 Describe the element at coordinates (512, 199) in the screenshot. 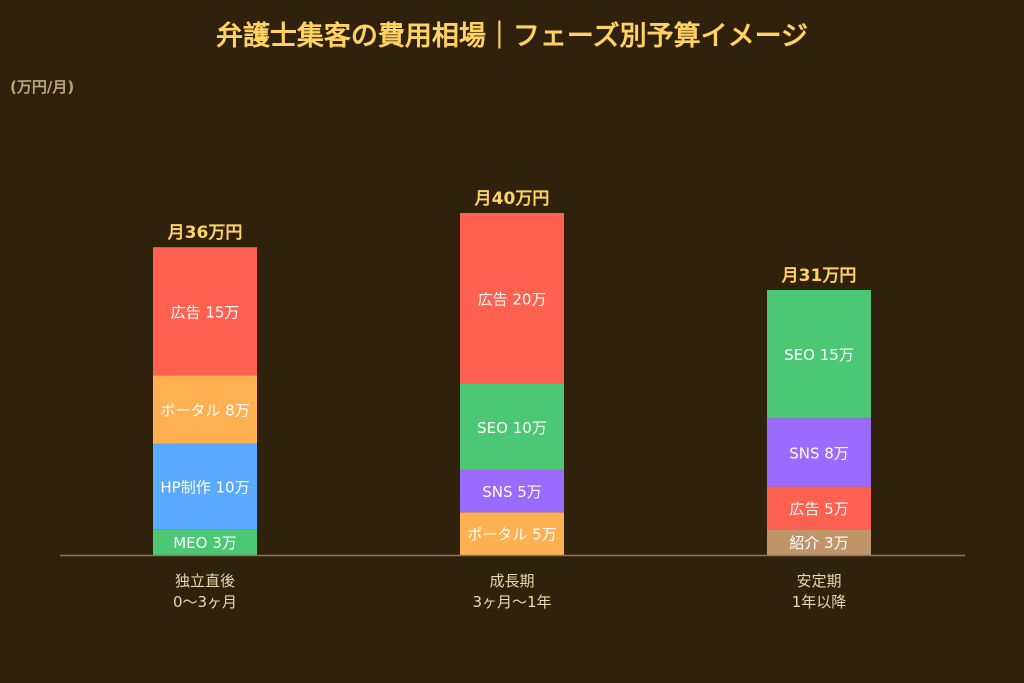

I see `total-label: 月40万円` at that location.